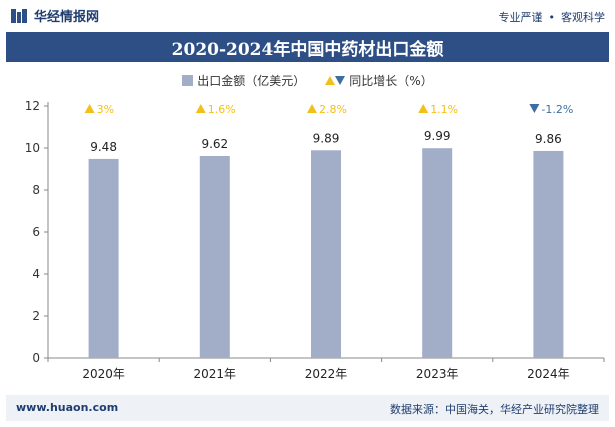 The height and width of the screenshot is (427, 615). What do you see at coordinates (520, 17) in the screenshot?
I see `slogan-left: 专业严谨` at bounding box center [520, 17].